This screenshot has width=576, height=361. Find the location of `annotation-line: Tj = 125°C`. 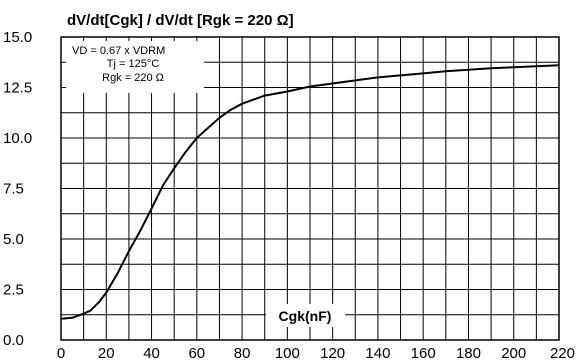

annotation-line: Tj = 125°C is located at coordinates (133, 64).